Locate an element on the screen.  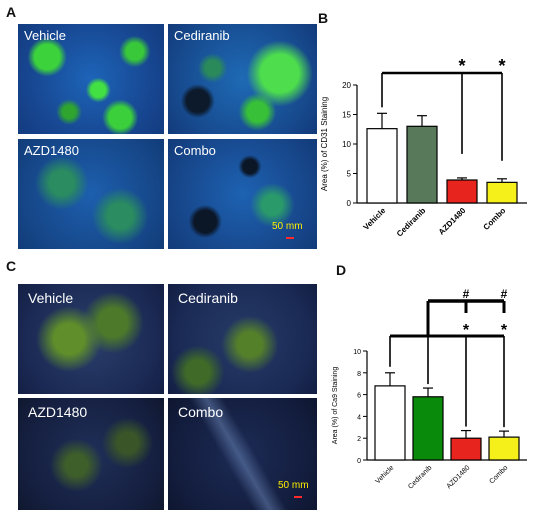
y-tick-label: 15 is located at coordinates (346, 115).